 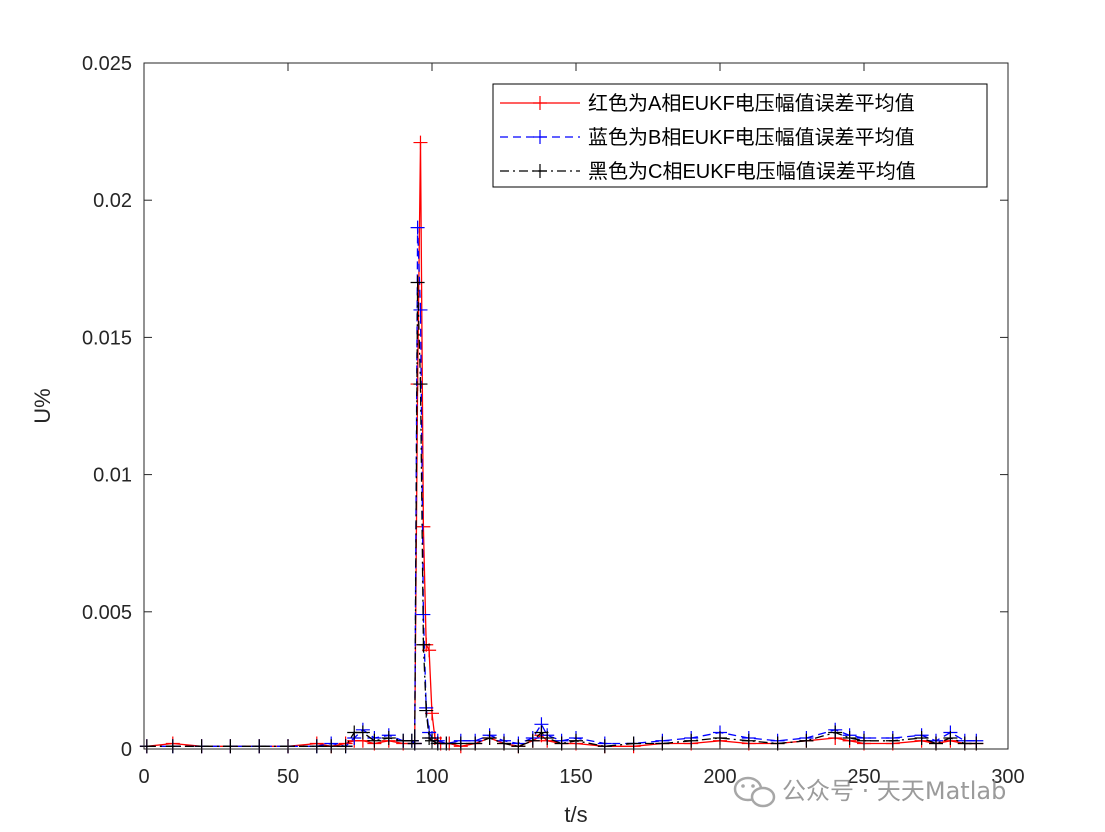 I want to click on y-tick-label: 0.005, so click(x=107, y=613).